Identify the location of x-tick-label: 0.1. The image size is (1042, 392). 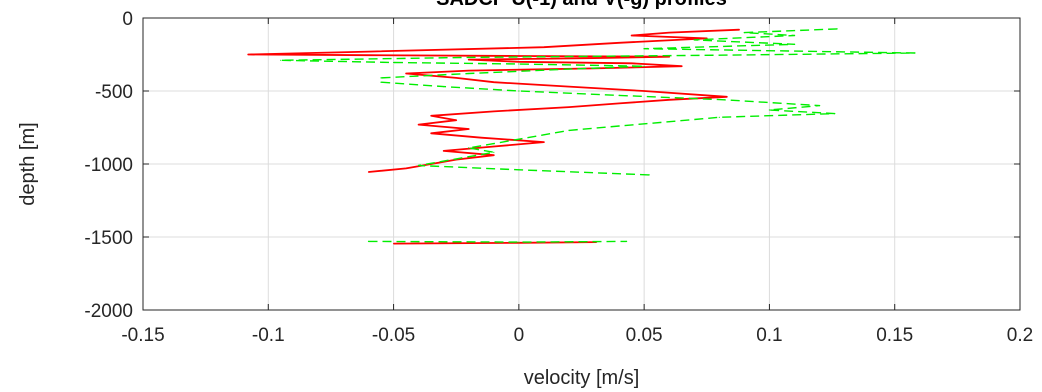
(769, 335).